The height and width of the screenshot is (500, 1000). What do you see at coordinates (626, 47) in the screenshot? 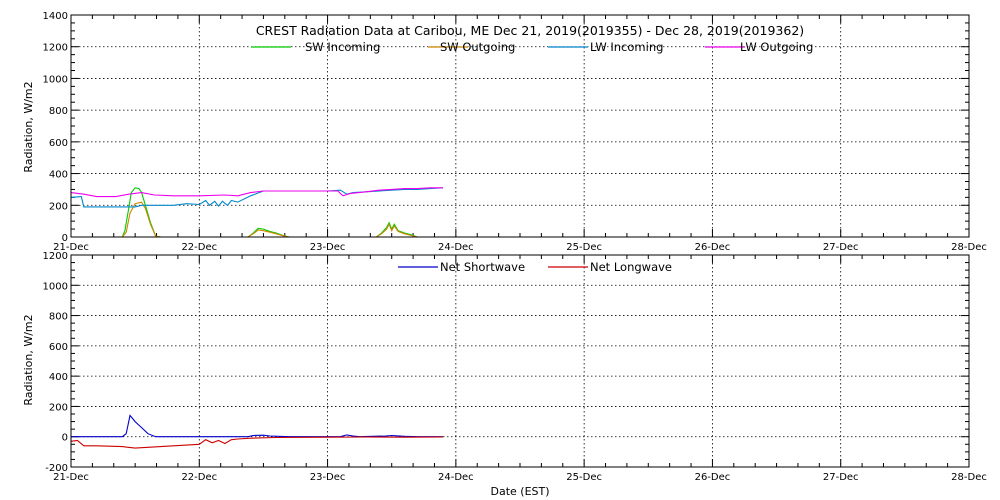
I see `legend-label-lw-incoming: LW Incoming` at bounding box center [626, 47].